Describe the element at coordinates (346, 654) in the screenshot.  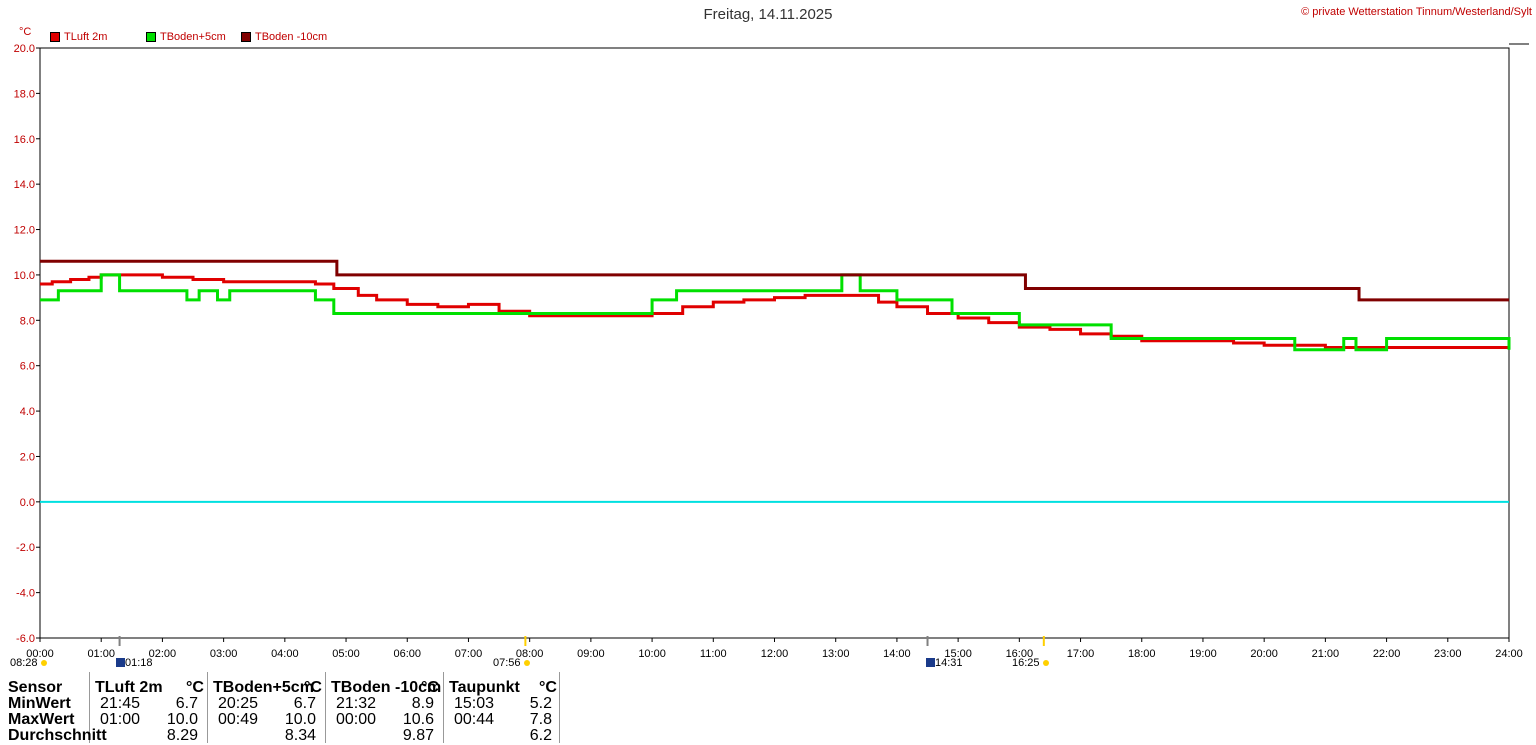
I see `x-tick-label: 05:00` at that location.